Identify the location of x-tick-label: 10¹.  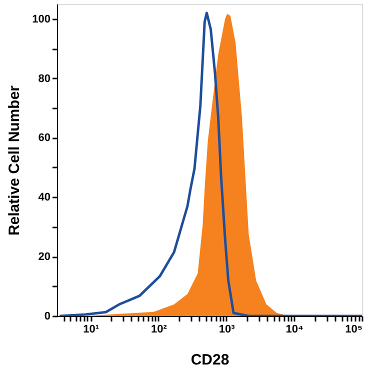
(91, 330).